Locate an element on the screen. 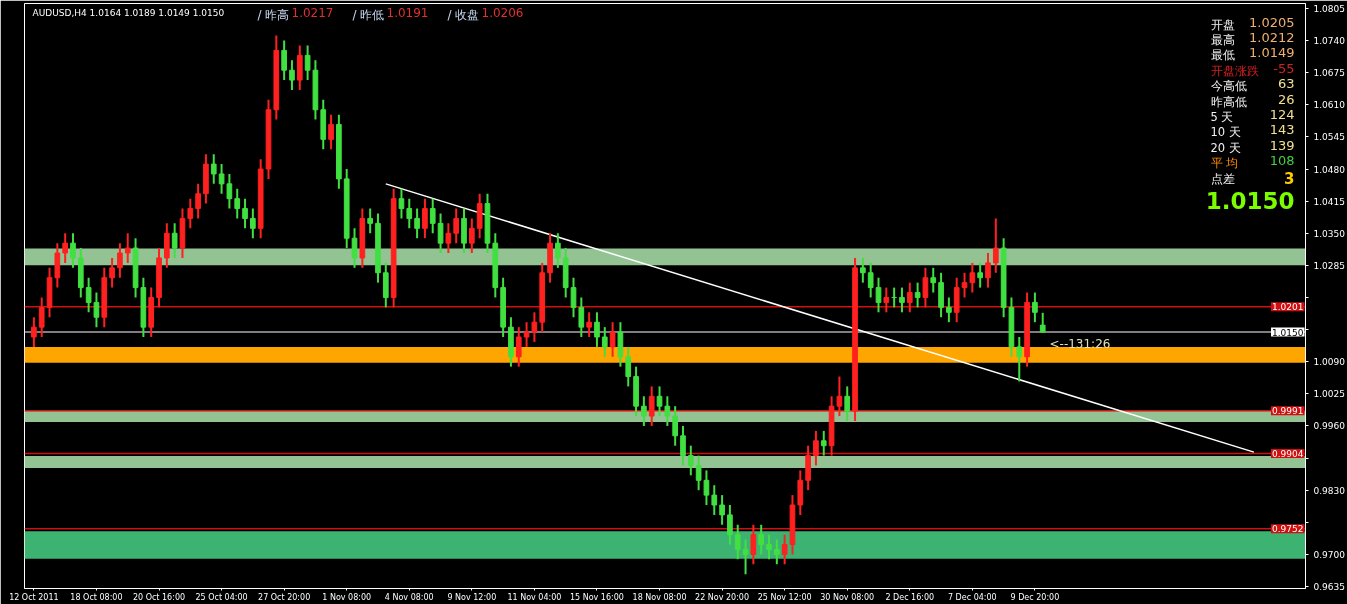 The image size is (1347, 604). x-tick-label: 9 Nov 12:00 is located at coordinates (472, 597).